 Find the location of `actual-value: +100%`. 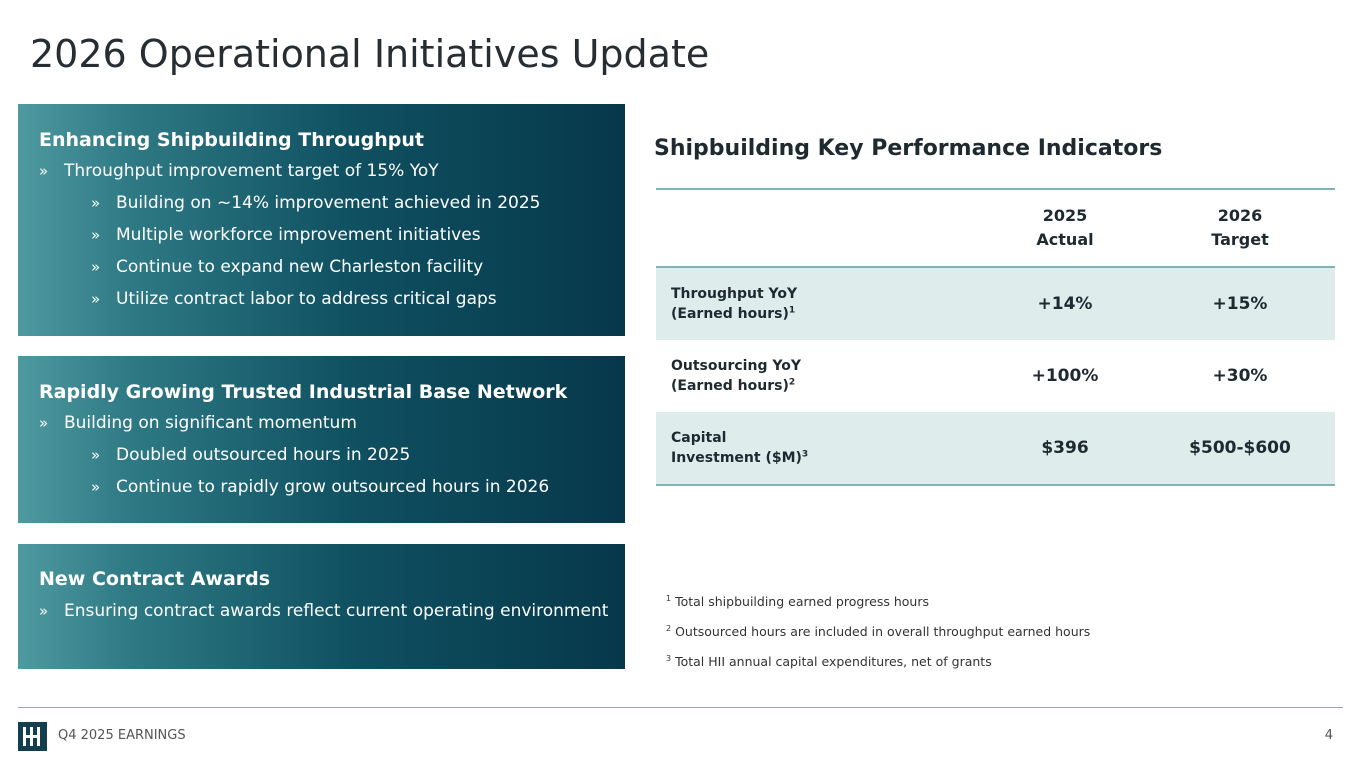

actual-value: +100% is located at coordinates (1065, 376).